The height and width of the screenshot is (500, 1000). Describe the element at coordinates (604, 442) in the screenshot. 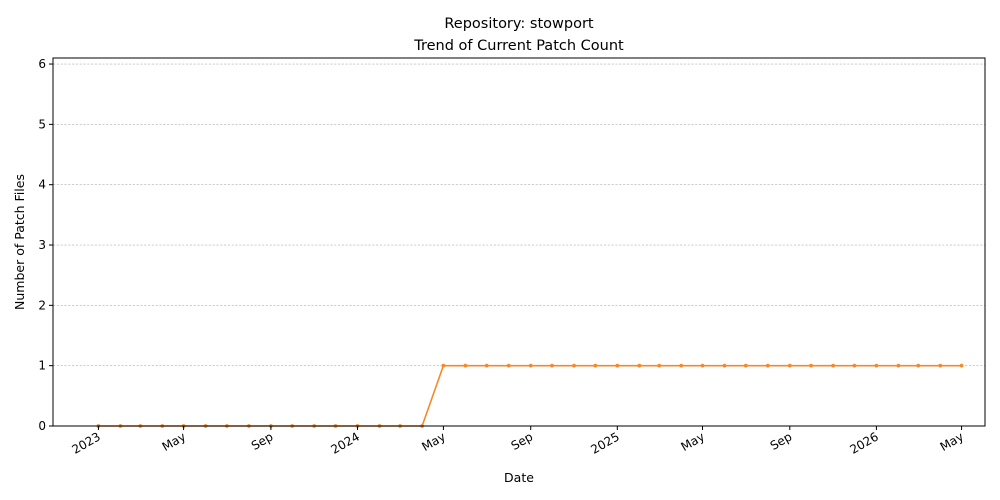

I see `x-tick-label: 2025` at that location.